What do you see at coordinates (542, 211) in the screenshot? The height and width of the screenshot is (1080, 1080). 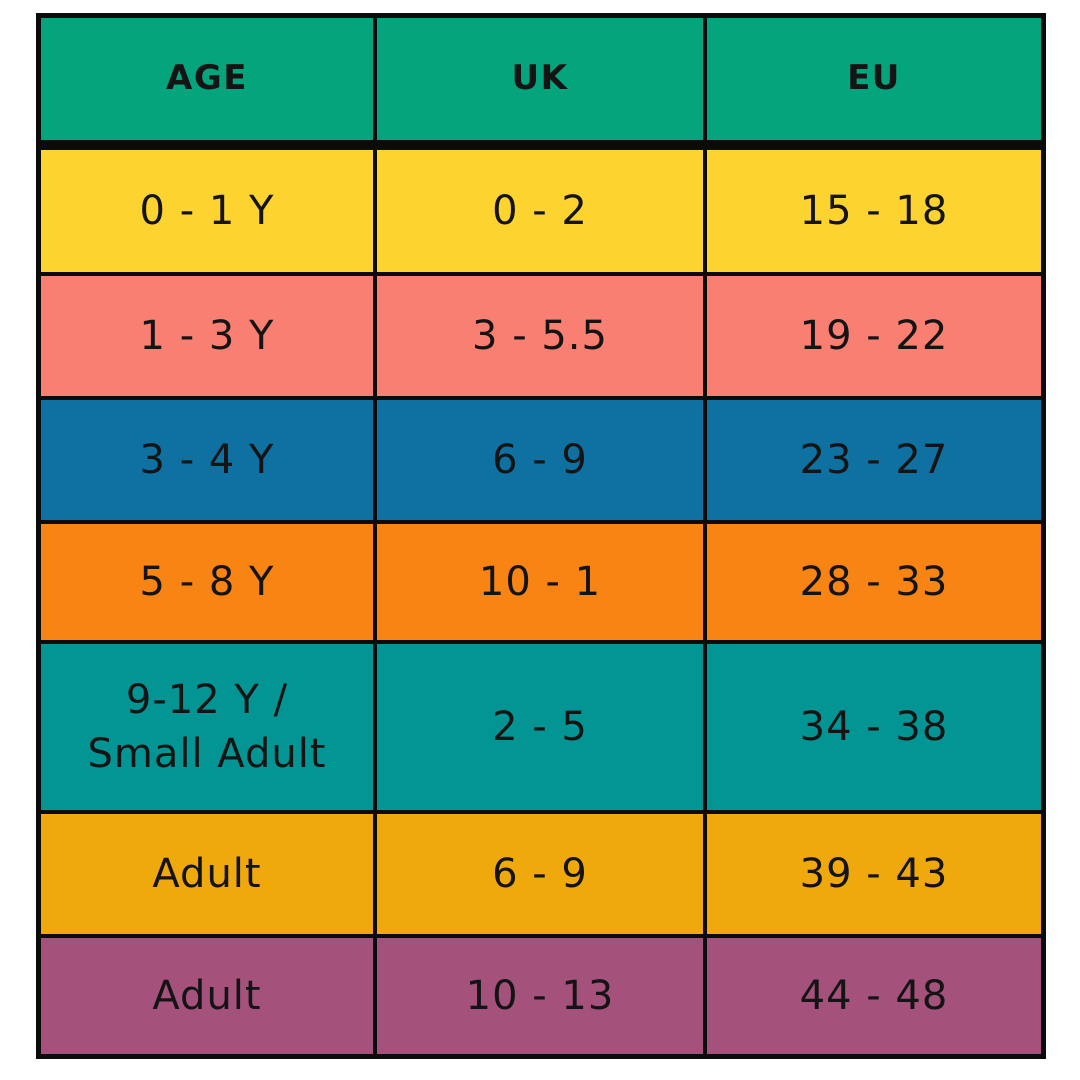 I see `uk-cell: 0 - 2` at bounding box center [542, 211].